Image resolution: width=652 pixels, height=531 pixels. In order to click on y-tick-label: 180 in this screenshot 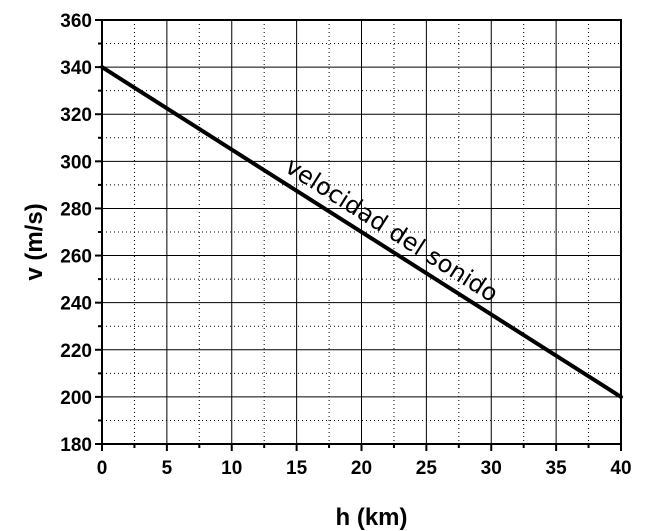, I will do `click(76, 445)`.